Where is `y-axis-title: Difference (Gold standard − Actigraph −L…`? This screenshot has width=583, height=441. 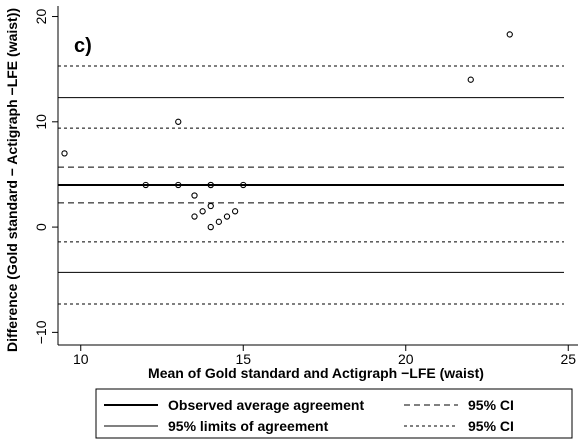 y-axis-title: Difference (Gold standard − Actigraph −L… is located at coordinates (12, 180).